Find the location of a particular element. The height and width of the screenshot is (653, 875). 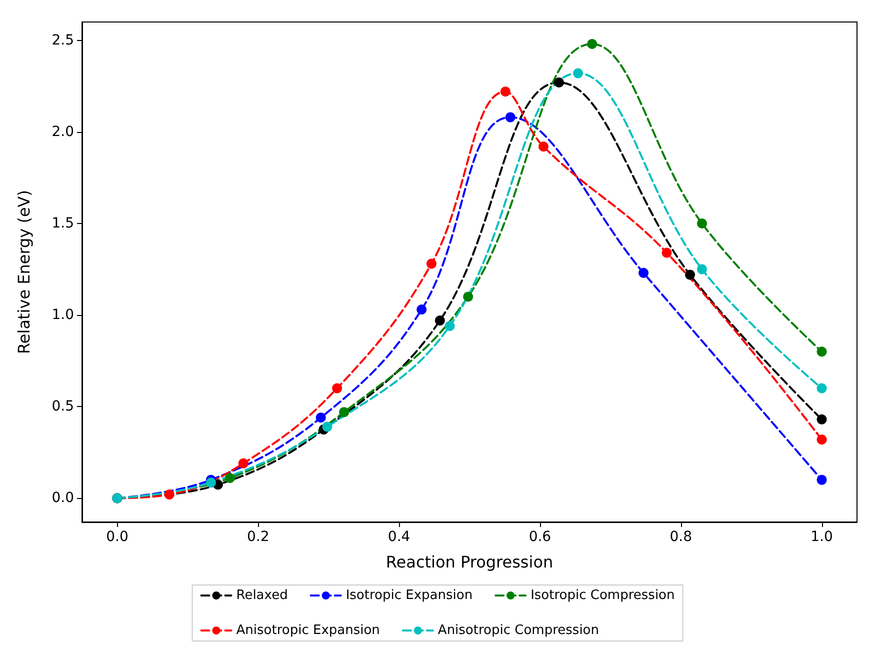

legend-label: Anisotropic Expansion is located at coordinates (308, 630).